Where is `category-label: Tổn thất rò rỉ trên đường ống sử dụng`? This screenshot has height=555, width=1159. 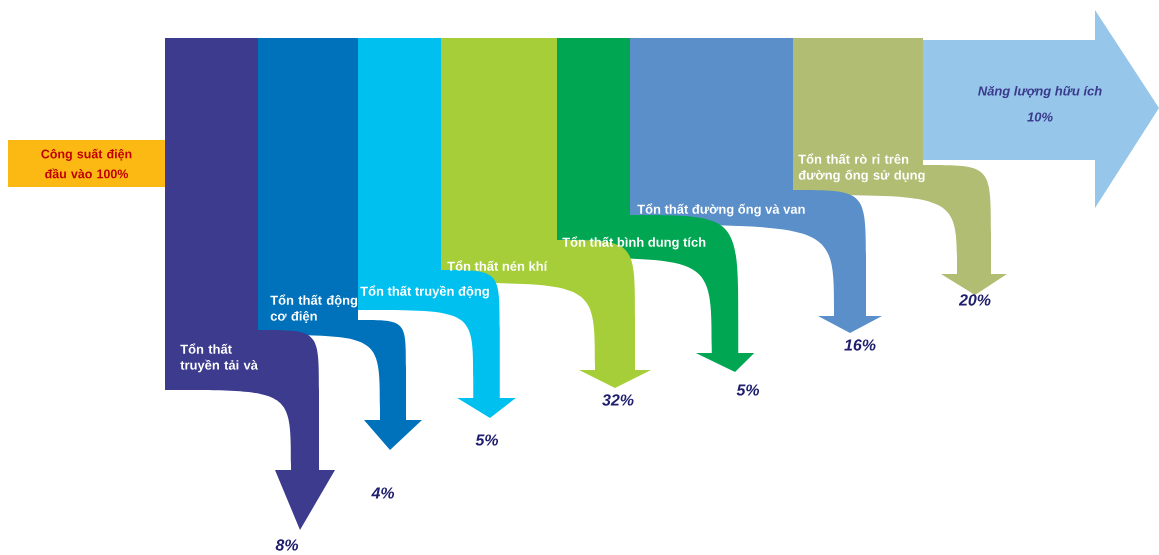 category-label: Tổn thất rò rỉ trên đường ống sử dụng is located at coordinates (861, 168).